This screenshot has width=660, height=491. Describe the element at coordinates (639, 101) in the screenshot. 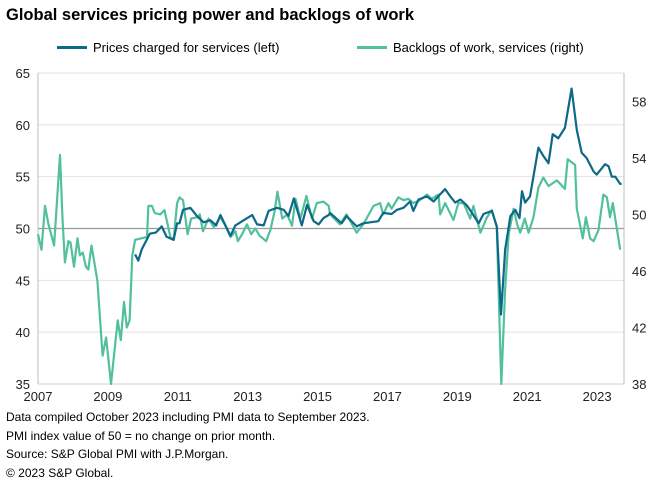

I see `y-right-tick-label: 58` at that location.